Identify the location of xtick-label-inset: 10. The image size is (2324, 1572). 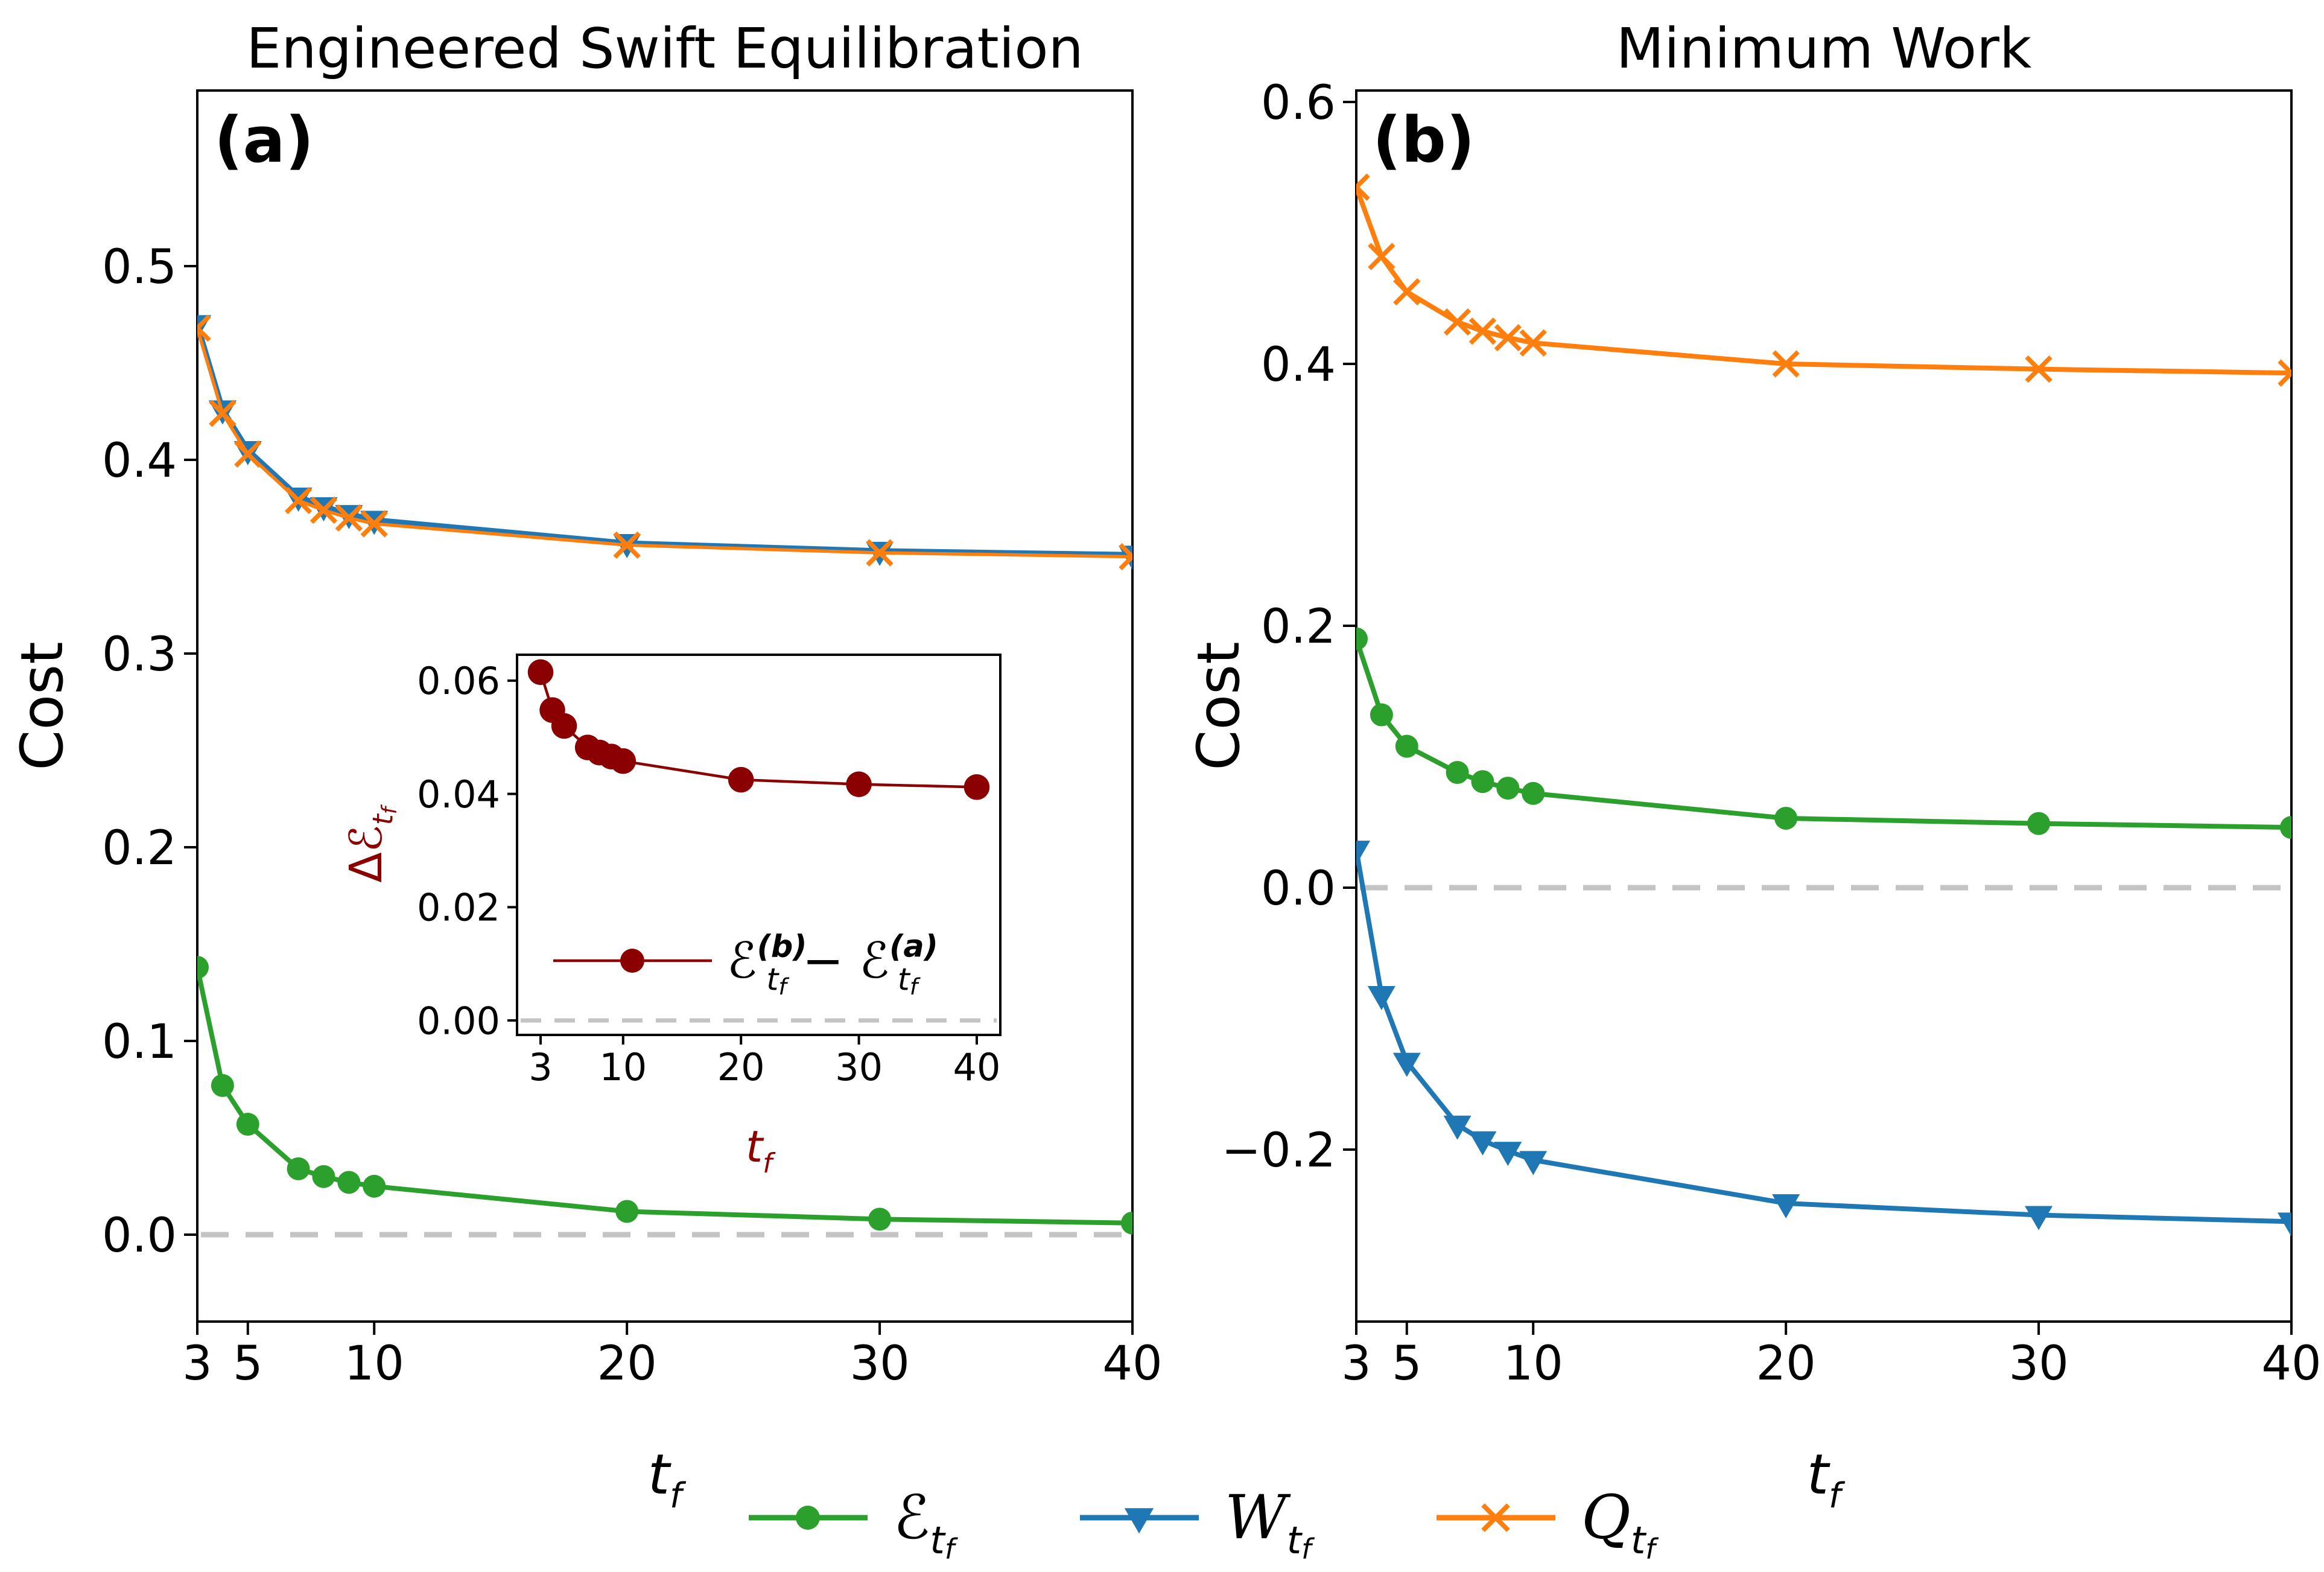
(623, 1067).